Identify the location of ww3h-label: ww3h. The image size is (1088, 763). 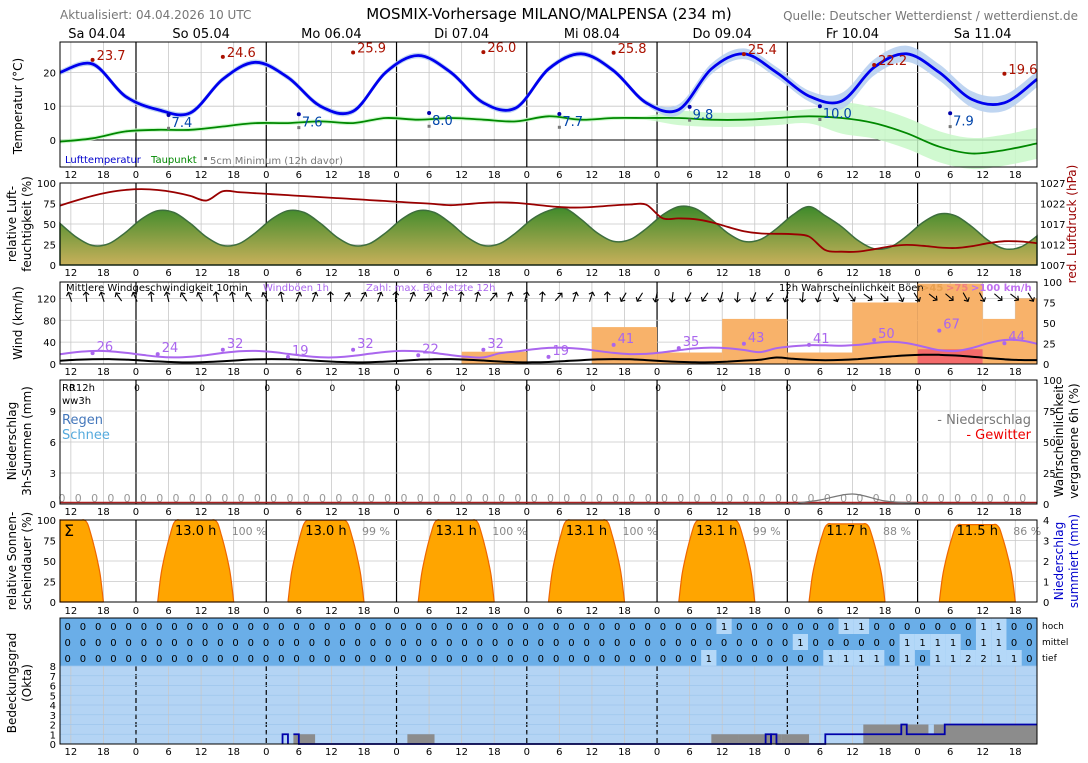
(76, 401).